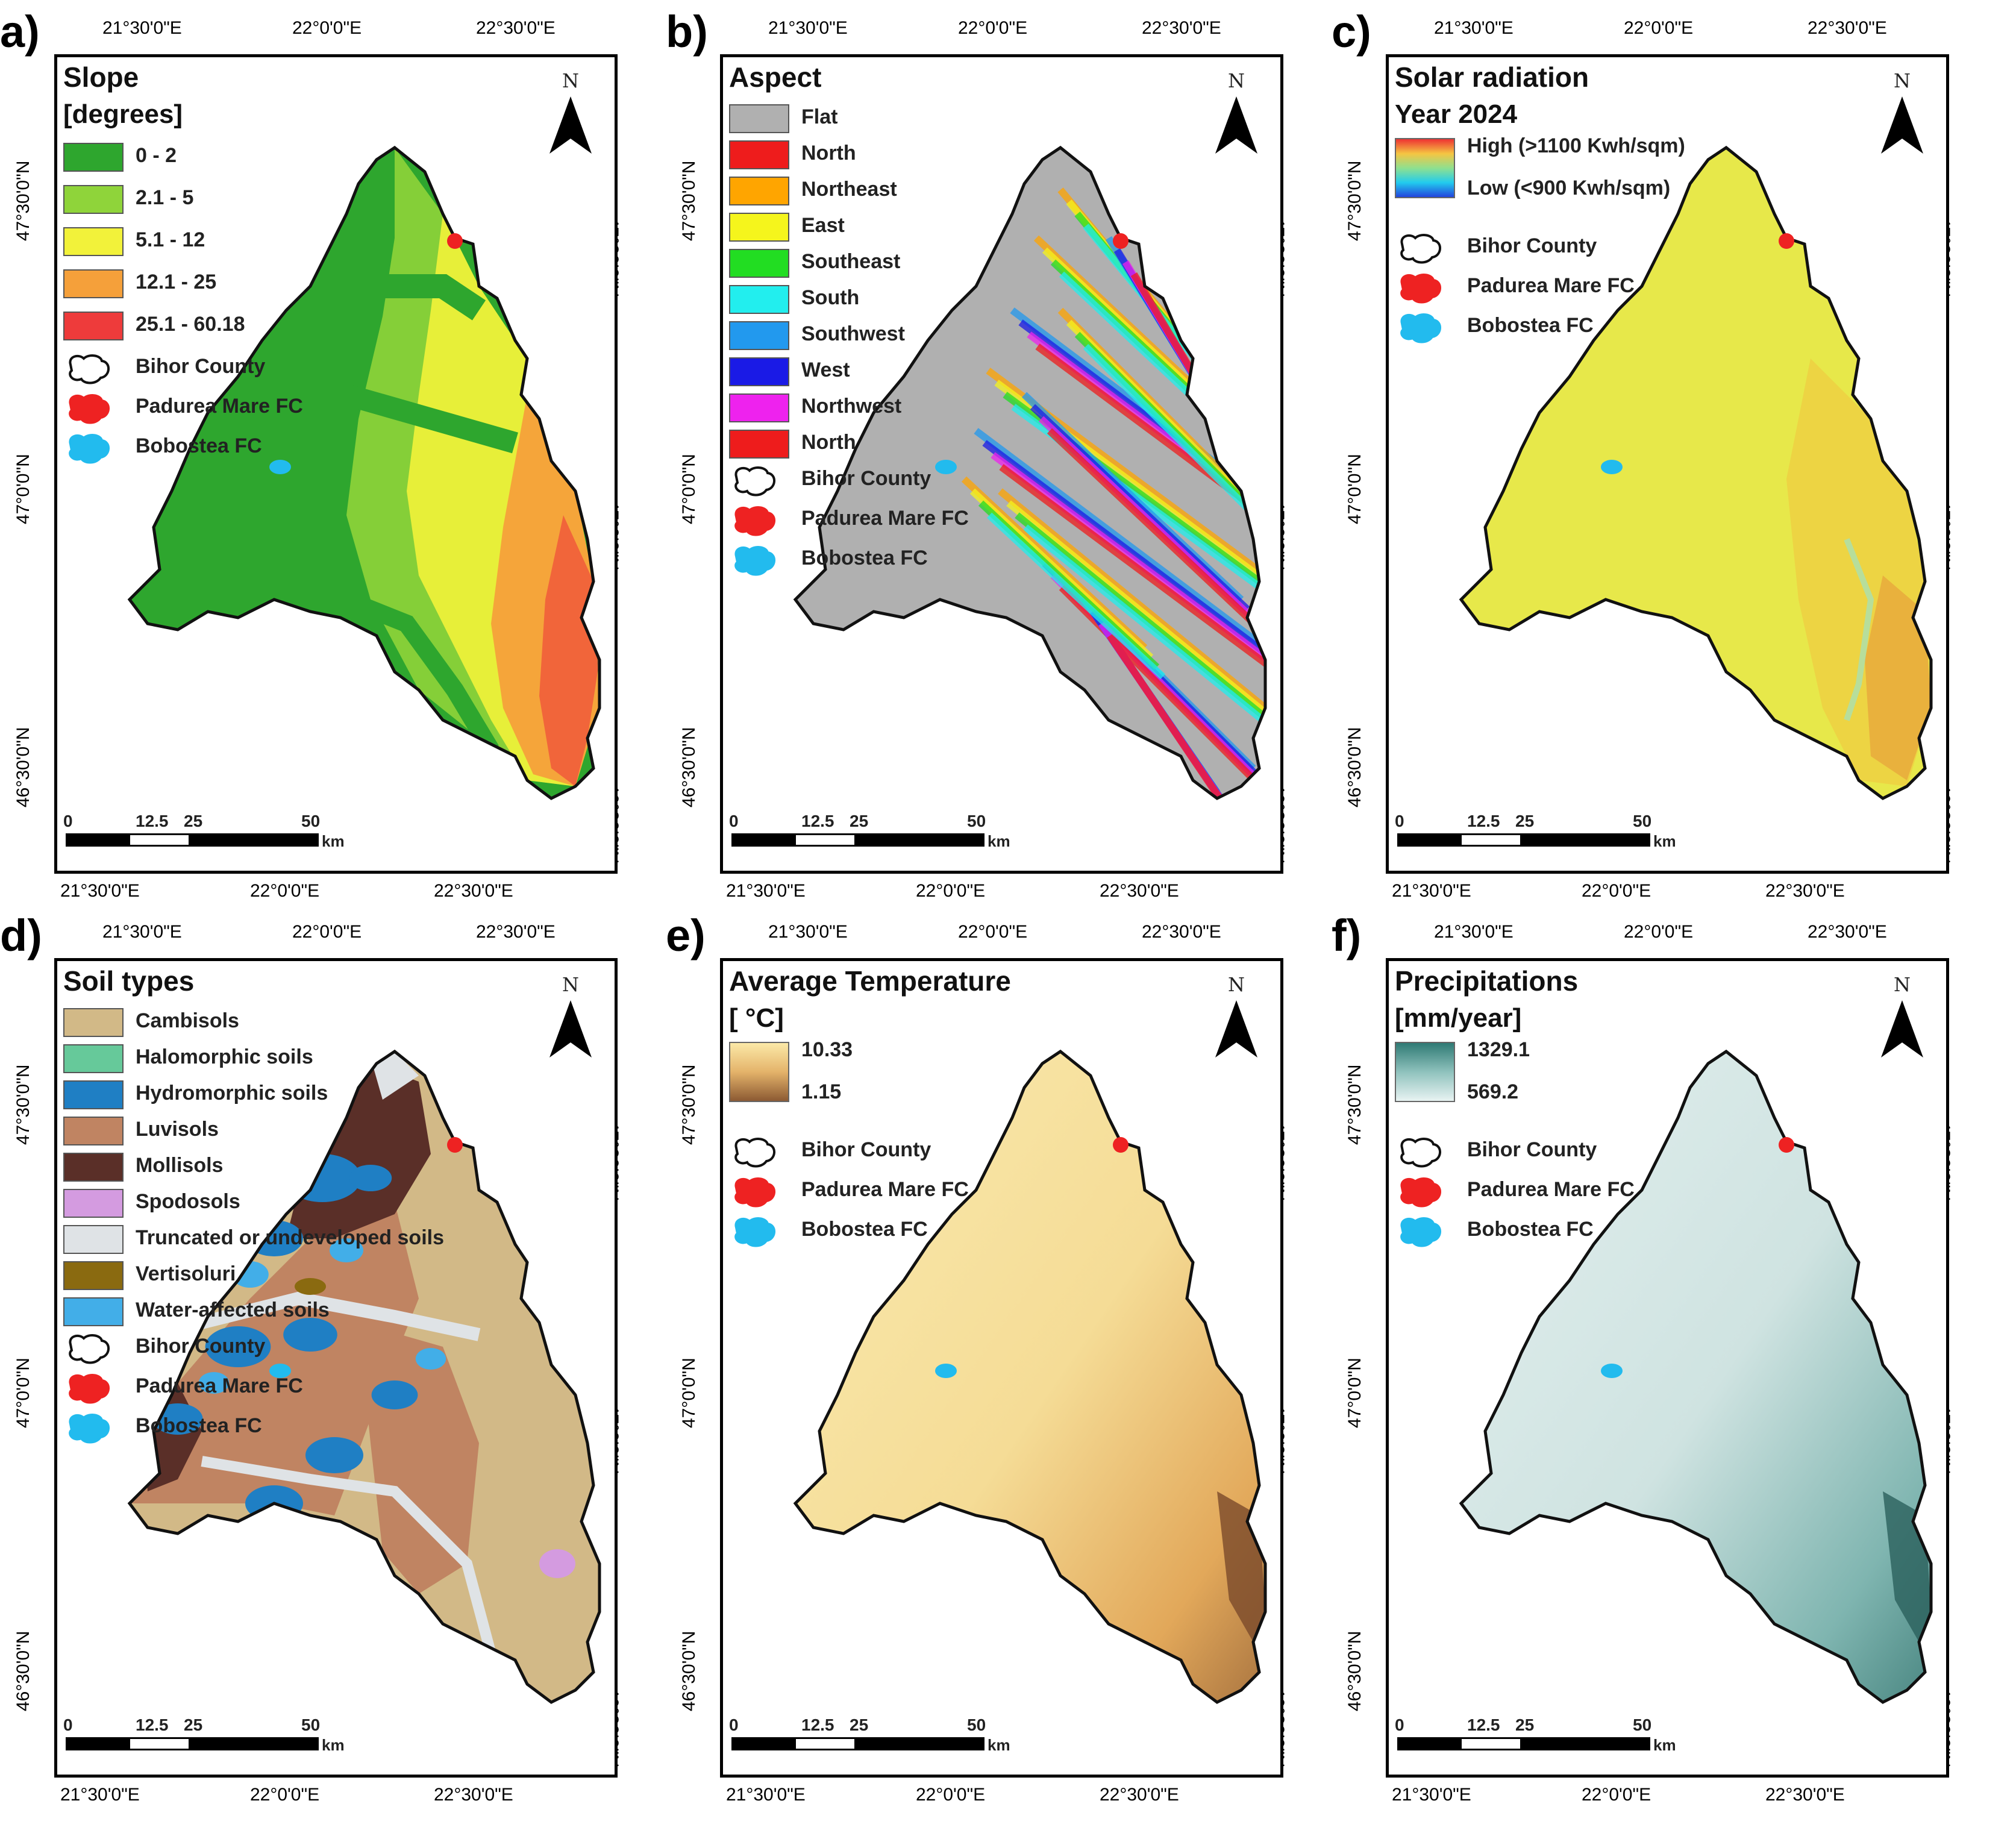 The height and width of the screenshot is (1833, 2016). I want to click on gradient-low-label: 1.15, so click(822, 1091).